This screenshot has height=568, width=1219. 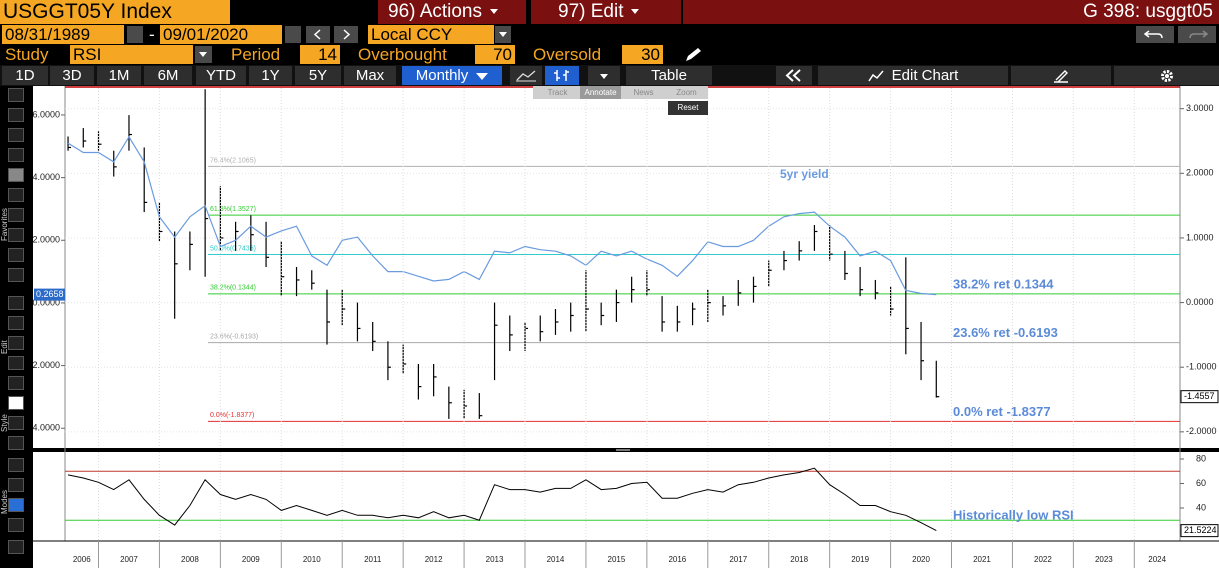 I want to click on pattern-tool, so click(x=16, y=275).